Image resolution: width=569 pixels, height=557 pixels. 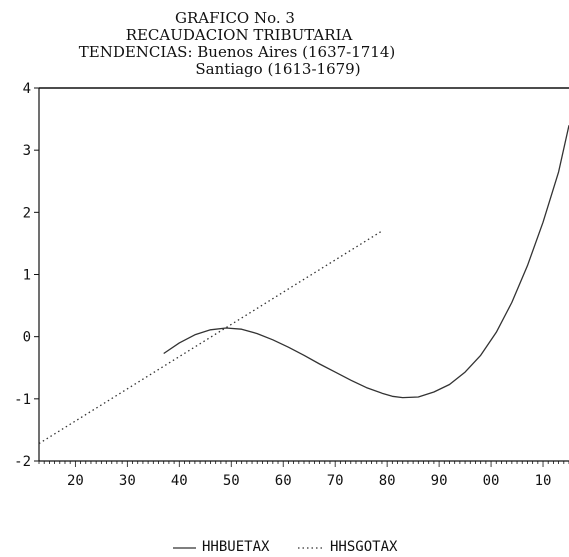 I want to click on y-tick-label: 4, so click(x=27, y=89).